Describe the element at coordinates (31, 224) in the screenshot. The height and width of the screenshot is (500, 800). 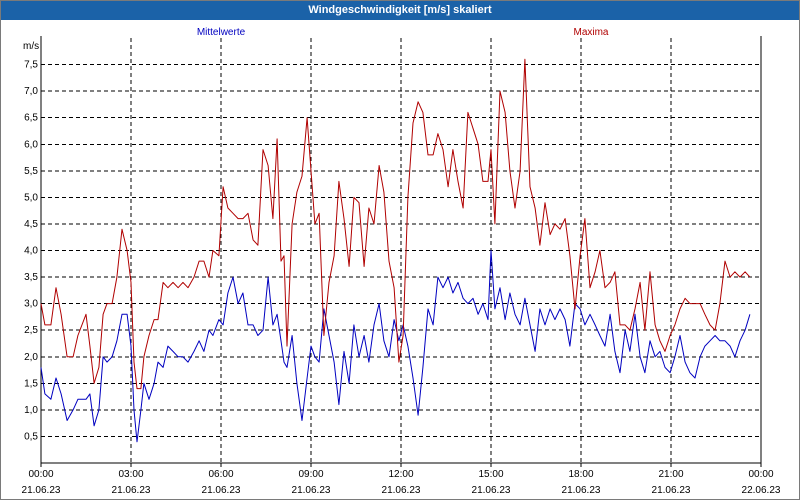
I see `y-tick-label: 4,5` at that location.